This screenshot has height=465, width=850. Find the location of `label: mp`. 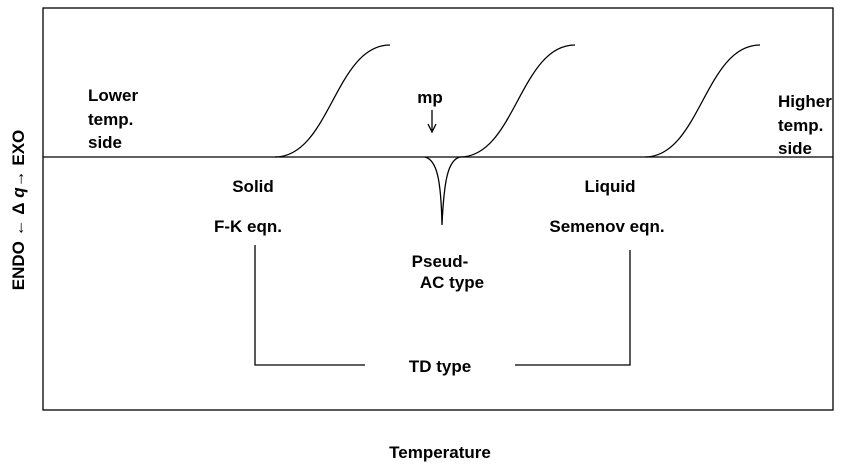

label: mp is located at coordinates (430, 97).